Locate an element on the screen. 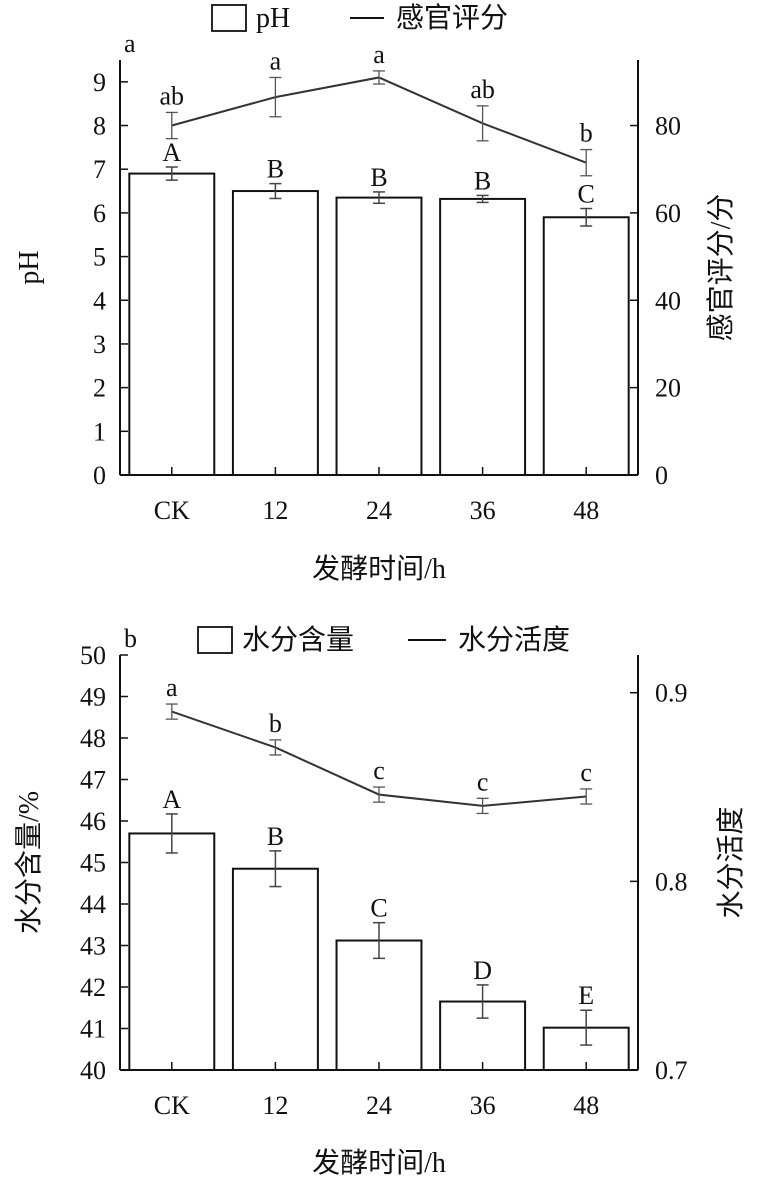 This screenshot has height=1188, width=761. bar-significance-label: E is located at coordinates (586, 995).